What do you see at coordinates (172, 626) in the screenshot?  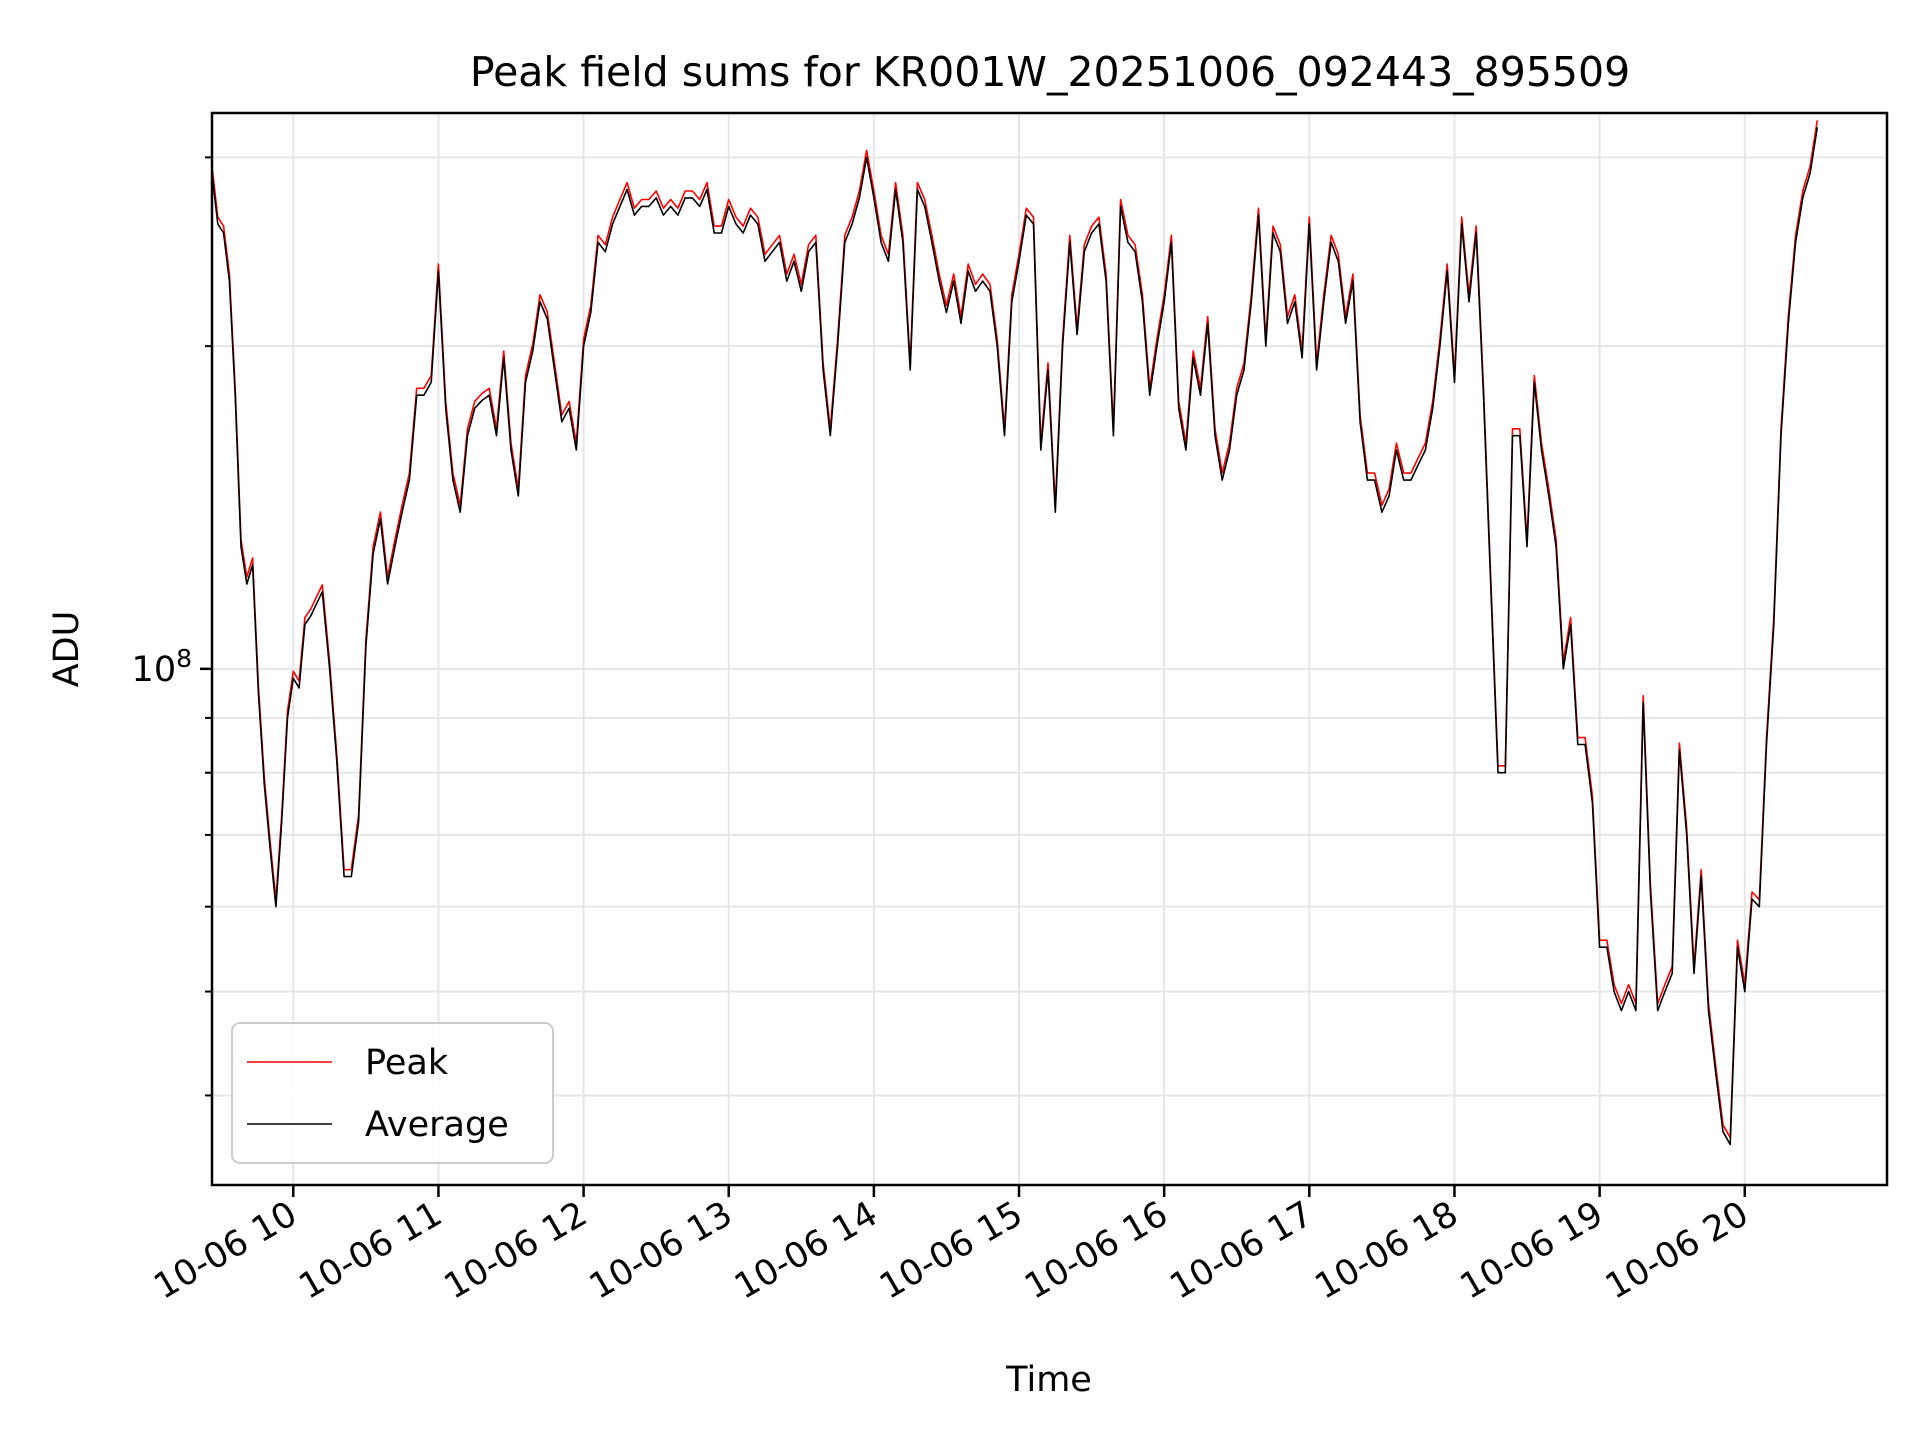 I see `y-axis: 108` at bounding box center [172, 626].